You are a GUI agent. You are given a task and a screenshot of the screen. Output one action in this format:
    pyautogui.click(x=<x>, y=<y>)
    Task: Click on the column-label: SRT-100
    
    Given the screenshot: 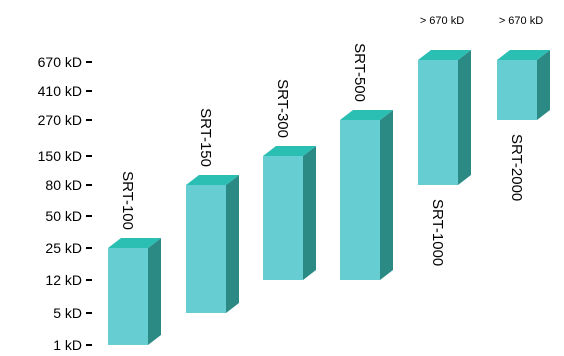 What is the action you would take?
    pyautogui.click(x=127, y=200)
    